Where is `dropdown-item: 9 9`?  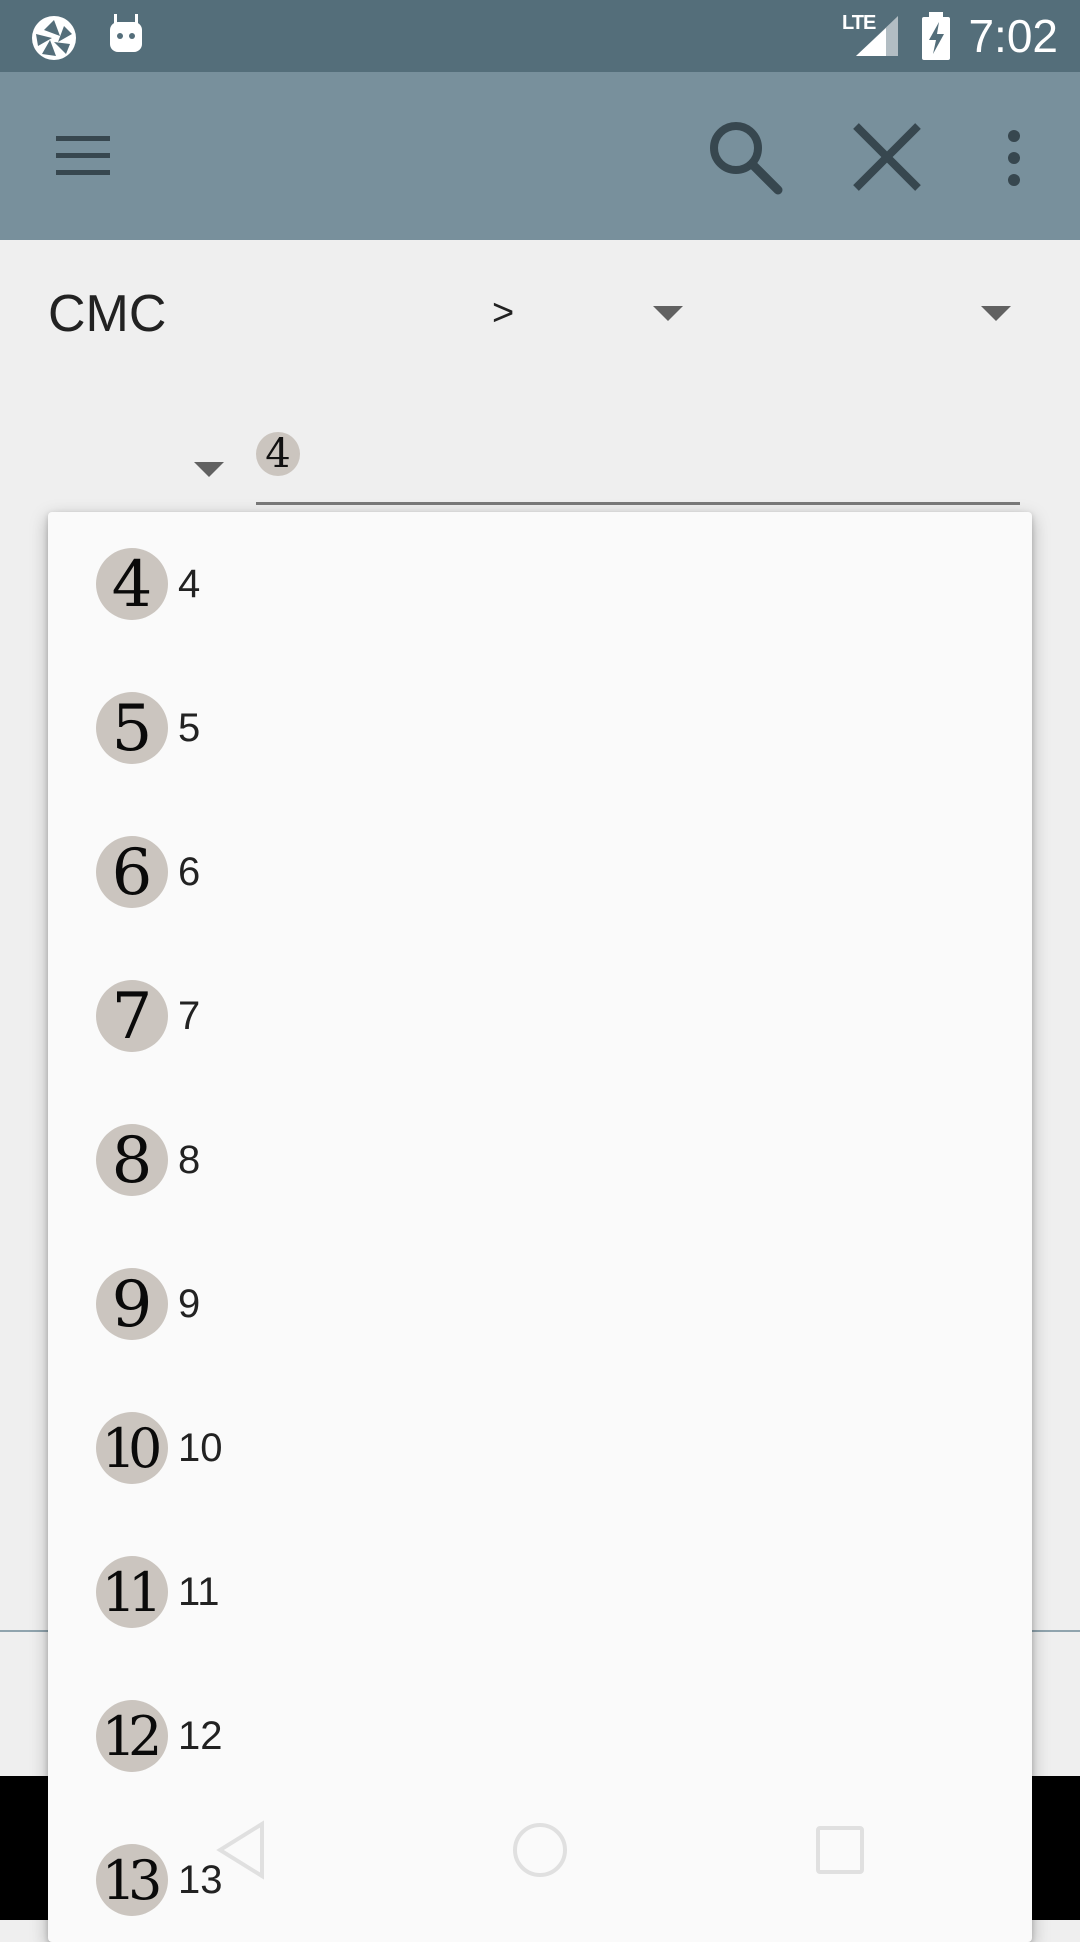 dropdown-item: 9 9 is located at coordinates (540, 1304).